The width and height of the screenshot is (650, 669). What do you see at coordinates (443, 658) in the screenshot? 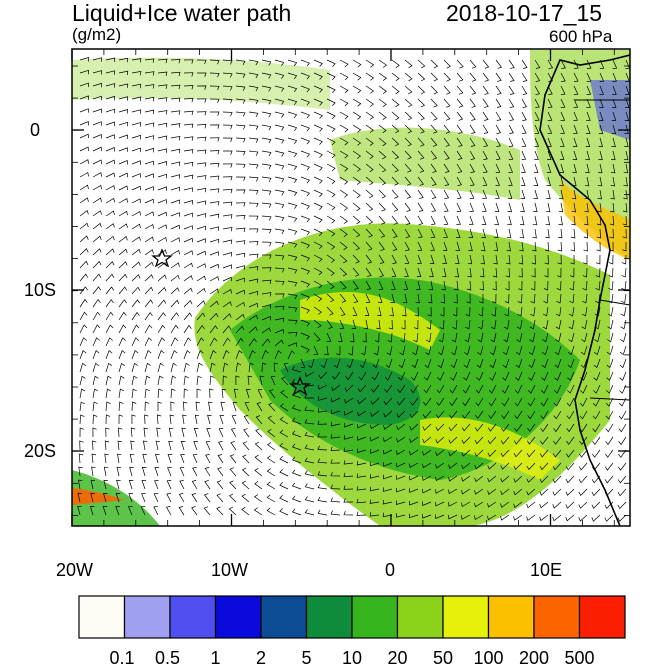
I see `colorbar-tick-label: 50` at bounding box center [443, 658].